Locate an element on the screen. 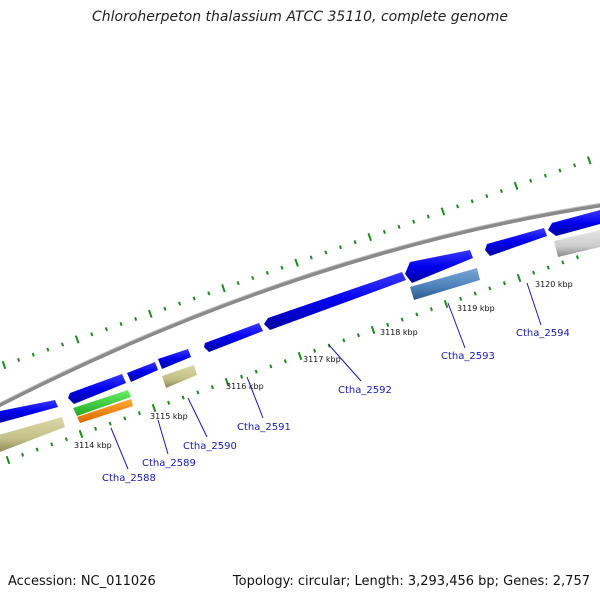  scale-label: 3119 kbp is located at coordinates (476, 308).